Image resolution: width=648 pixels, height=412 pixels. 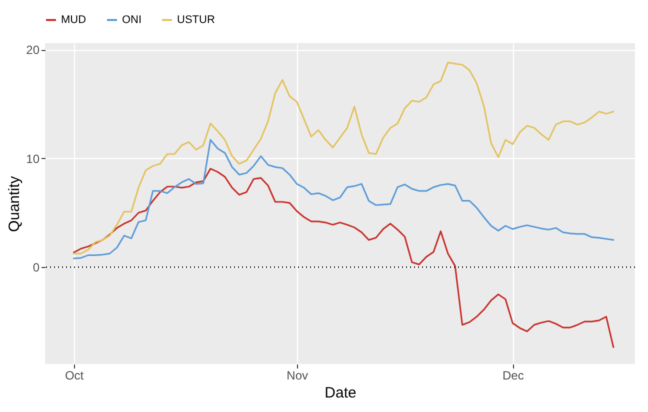 I want to click on x-axis-title: Date, so click(x=340, y=393).